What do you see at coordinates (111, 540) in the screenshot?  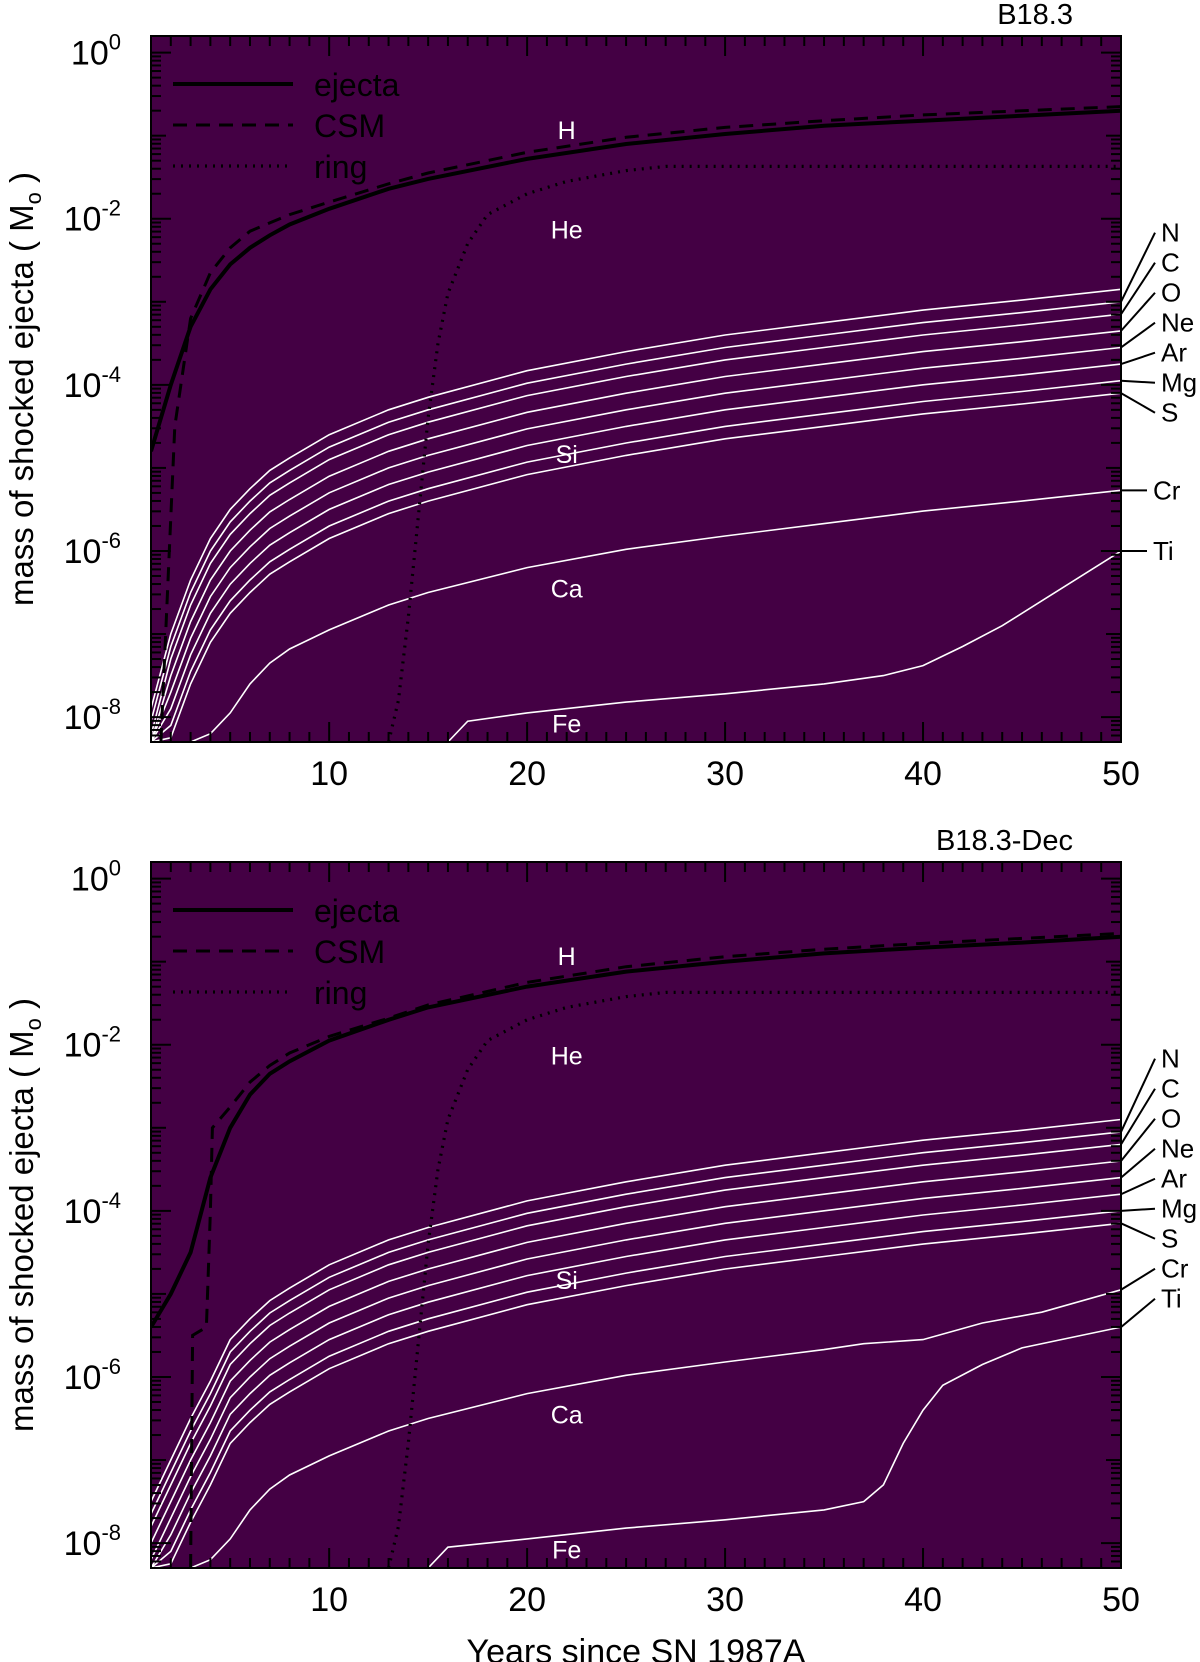 I see `y-tick-exponent: -6` at bounding box center [111, 540].